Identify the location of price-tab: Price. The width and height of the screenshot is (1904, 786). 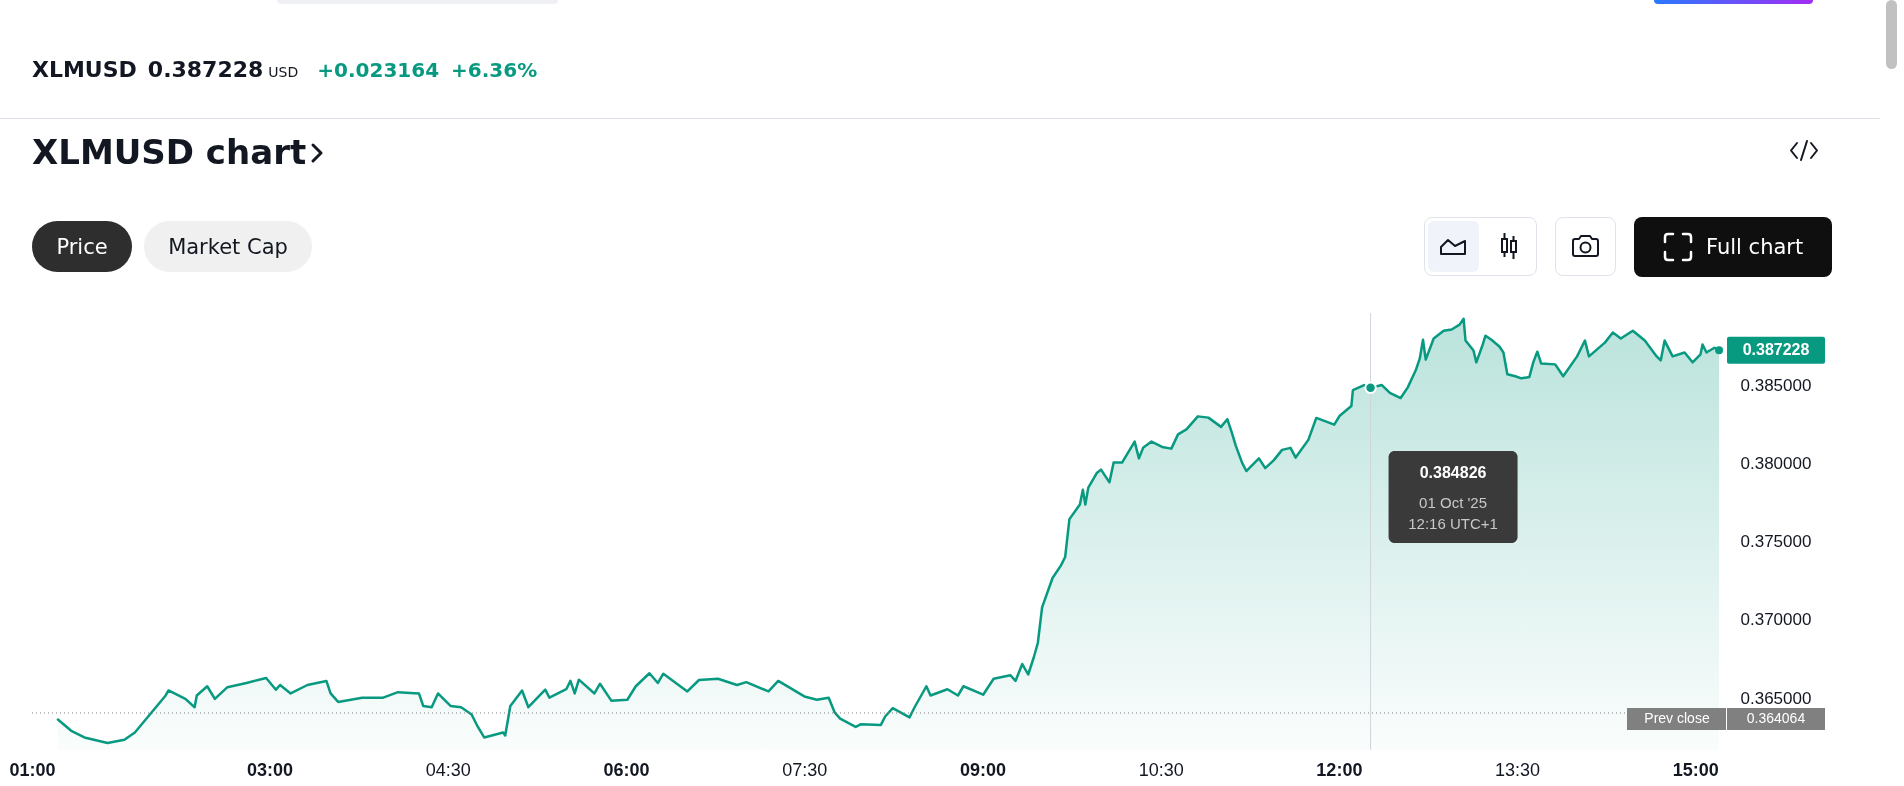
(82, 246).